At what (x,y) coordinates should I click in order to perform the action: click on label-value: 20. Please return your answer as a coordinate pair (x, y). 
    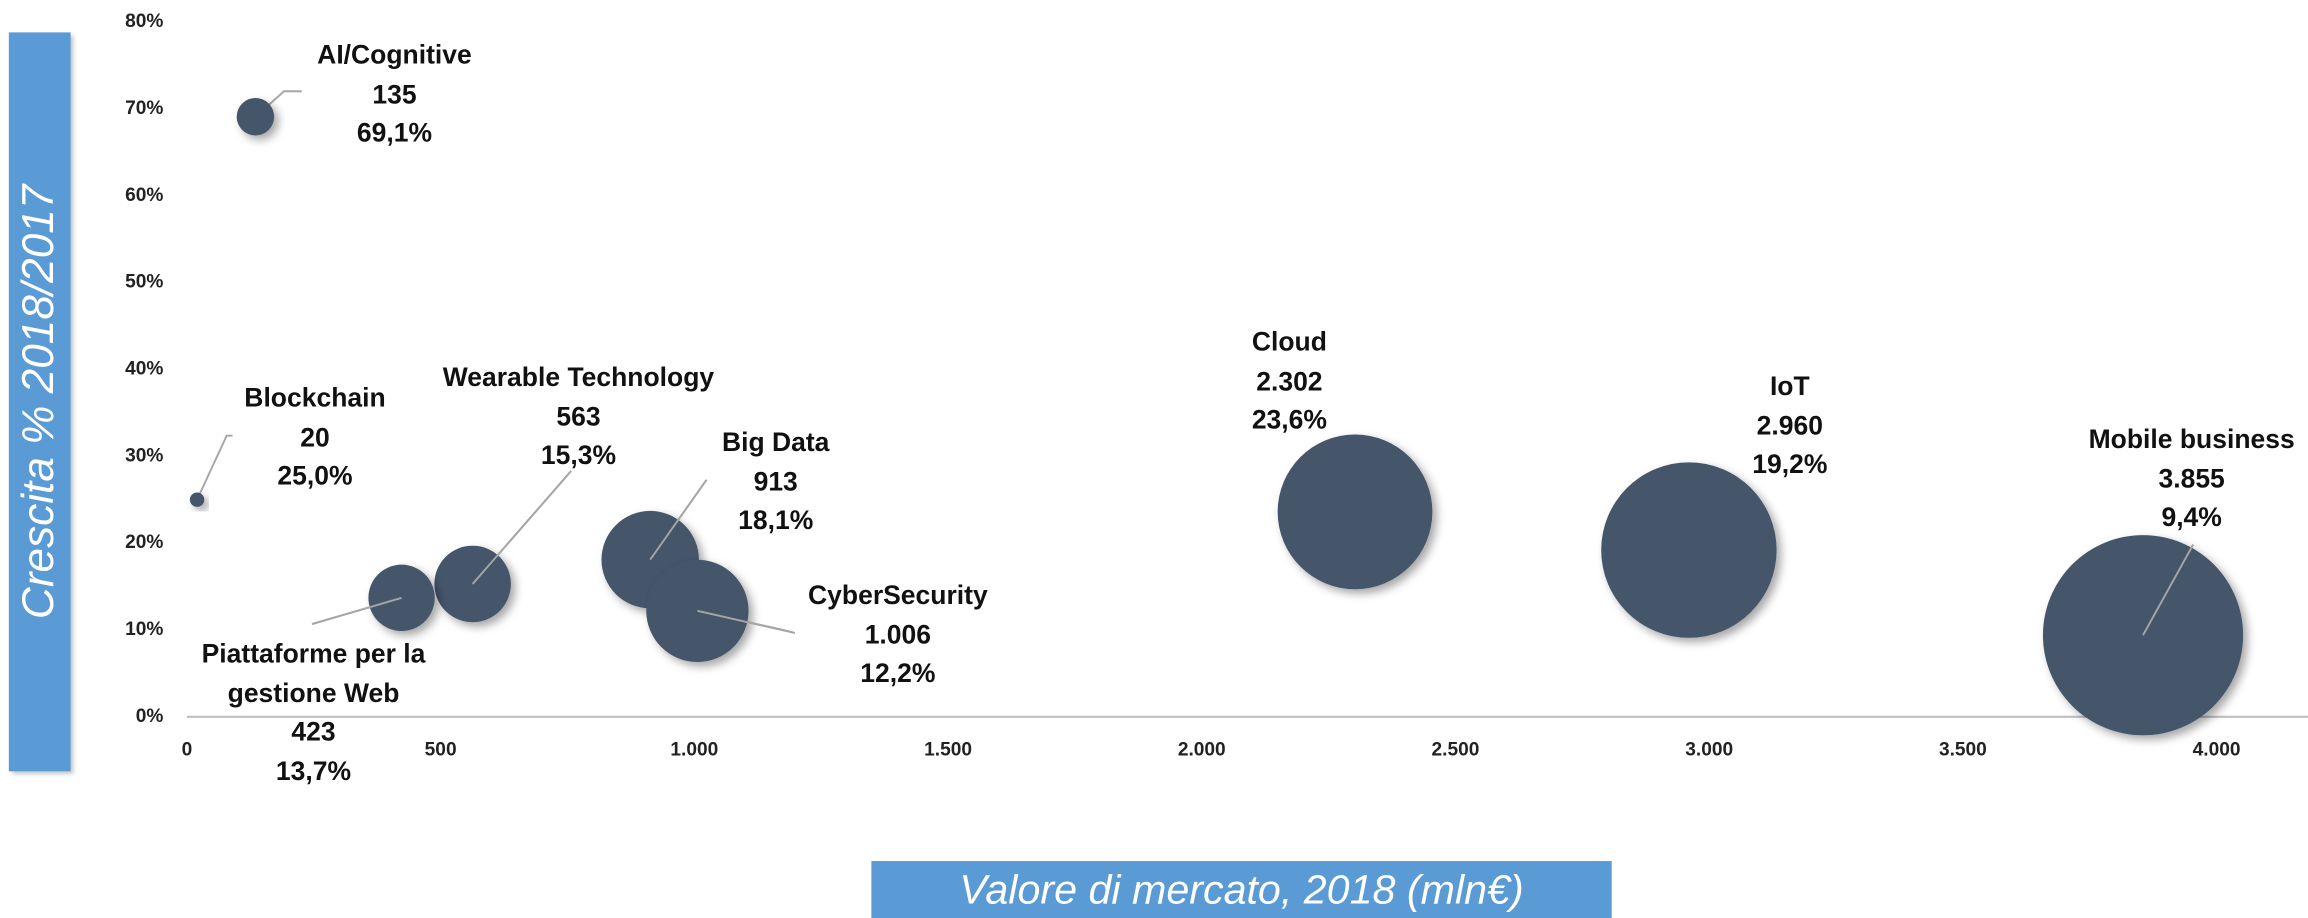
    Looking at the image, I should click on (315, 437).